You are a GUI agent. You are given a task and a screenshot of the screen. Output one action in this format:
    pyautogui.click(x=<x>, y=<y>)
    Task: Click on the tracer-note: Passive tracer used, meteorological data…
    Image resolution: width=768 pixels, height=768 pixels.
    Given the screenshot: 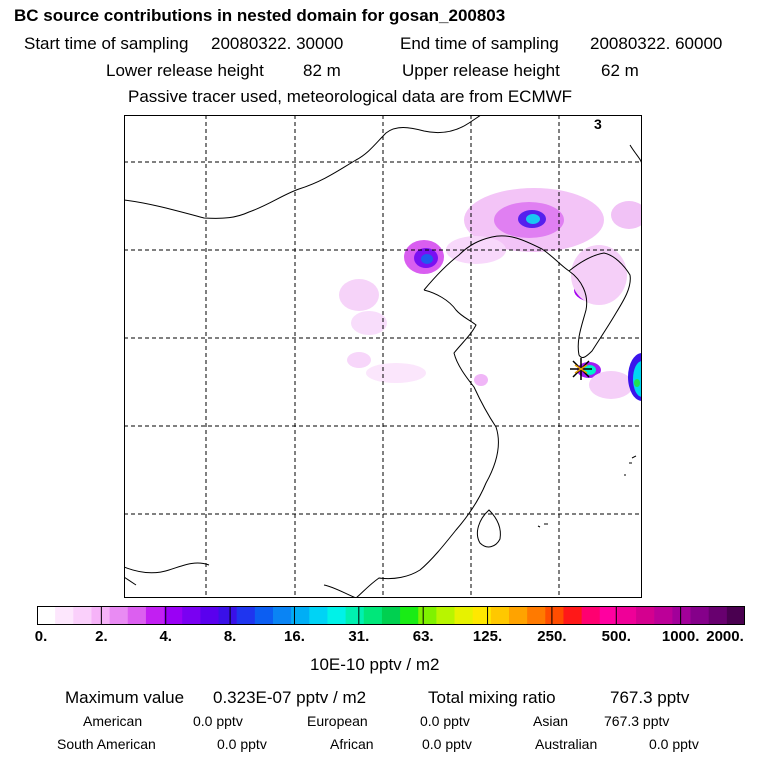 What is the action you would take?
    pyautogui.click(x=350, y=96)
    